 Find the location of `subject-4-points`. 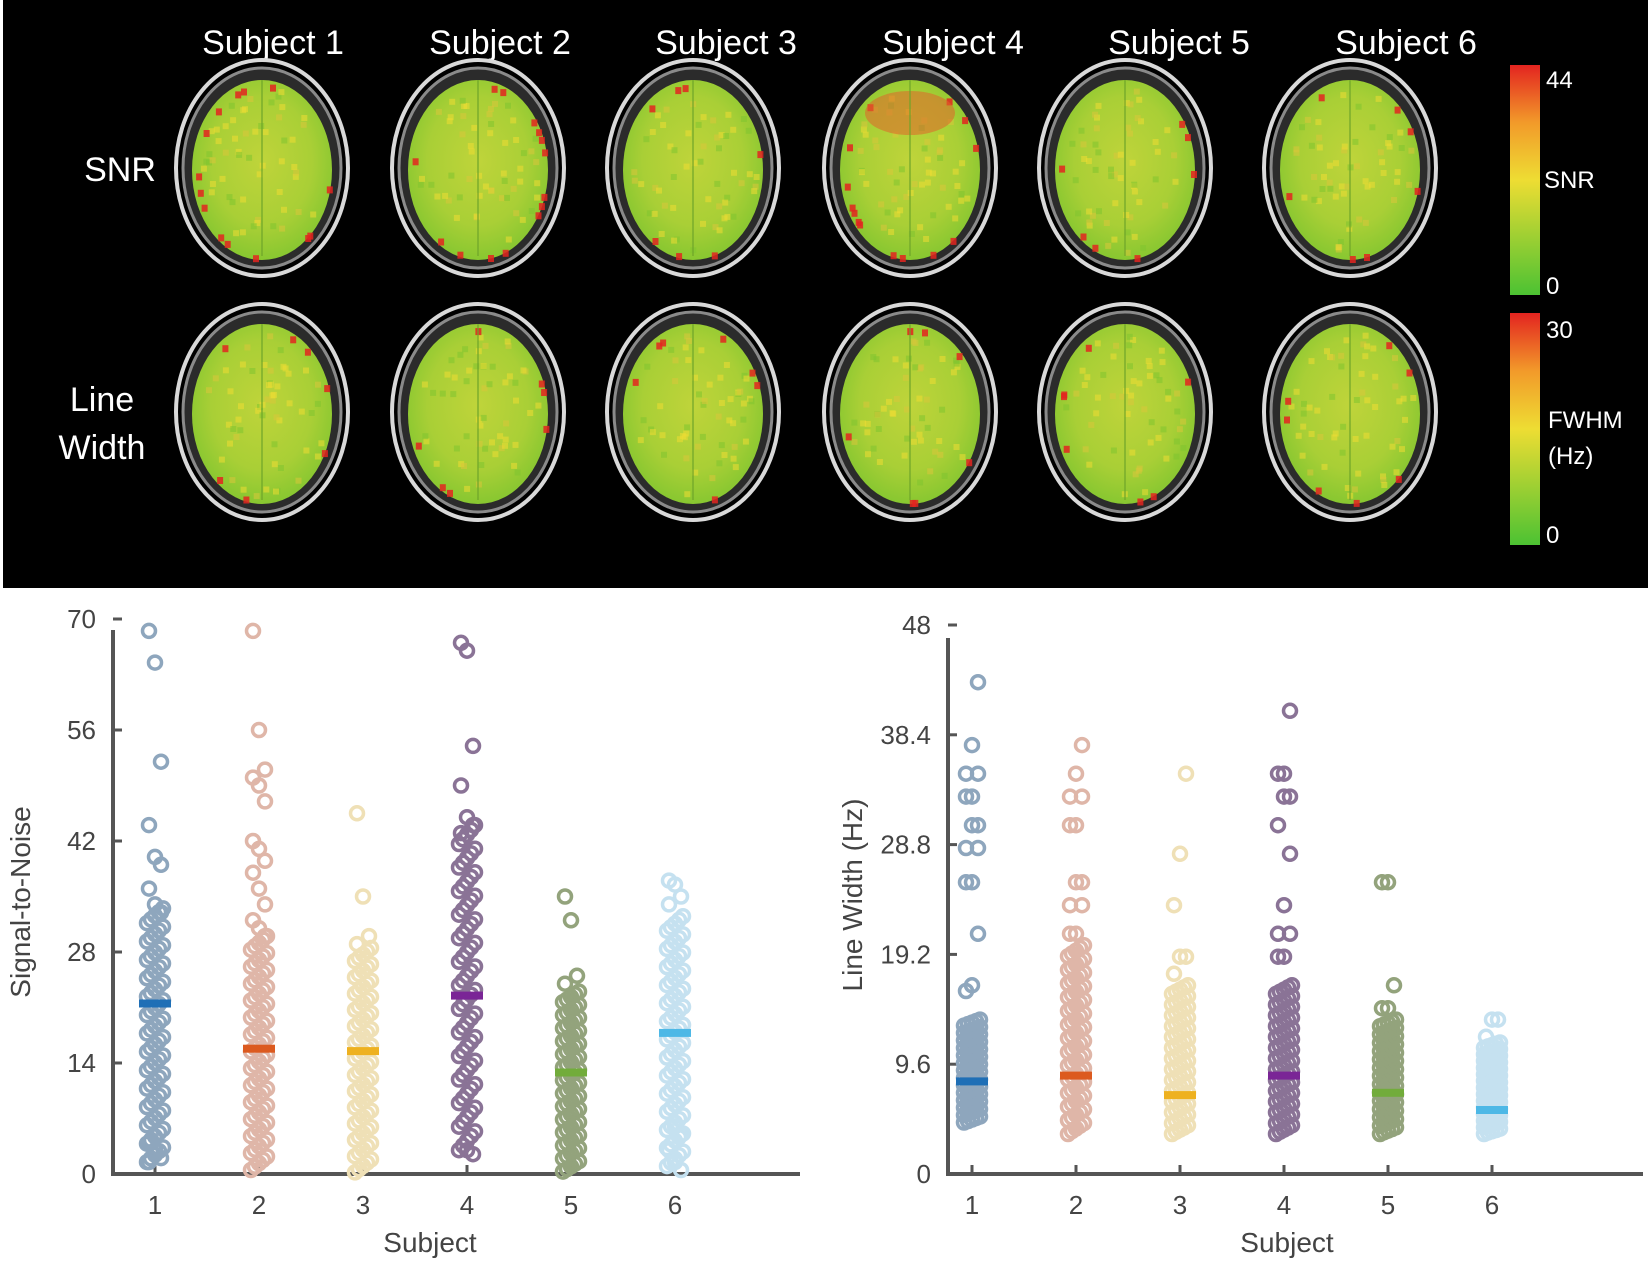

subject-4-points is located at coordinates (467, 898).